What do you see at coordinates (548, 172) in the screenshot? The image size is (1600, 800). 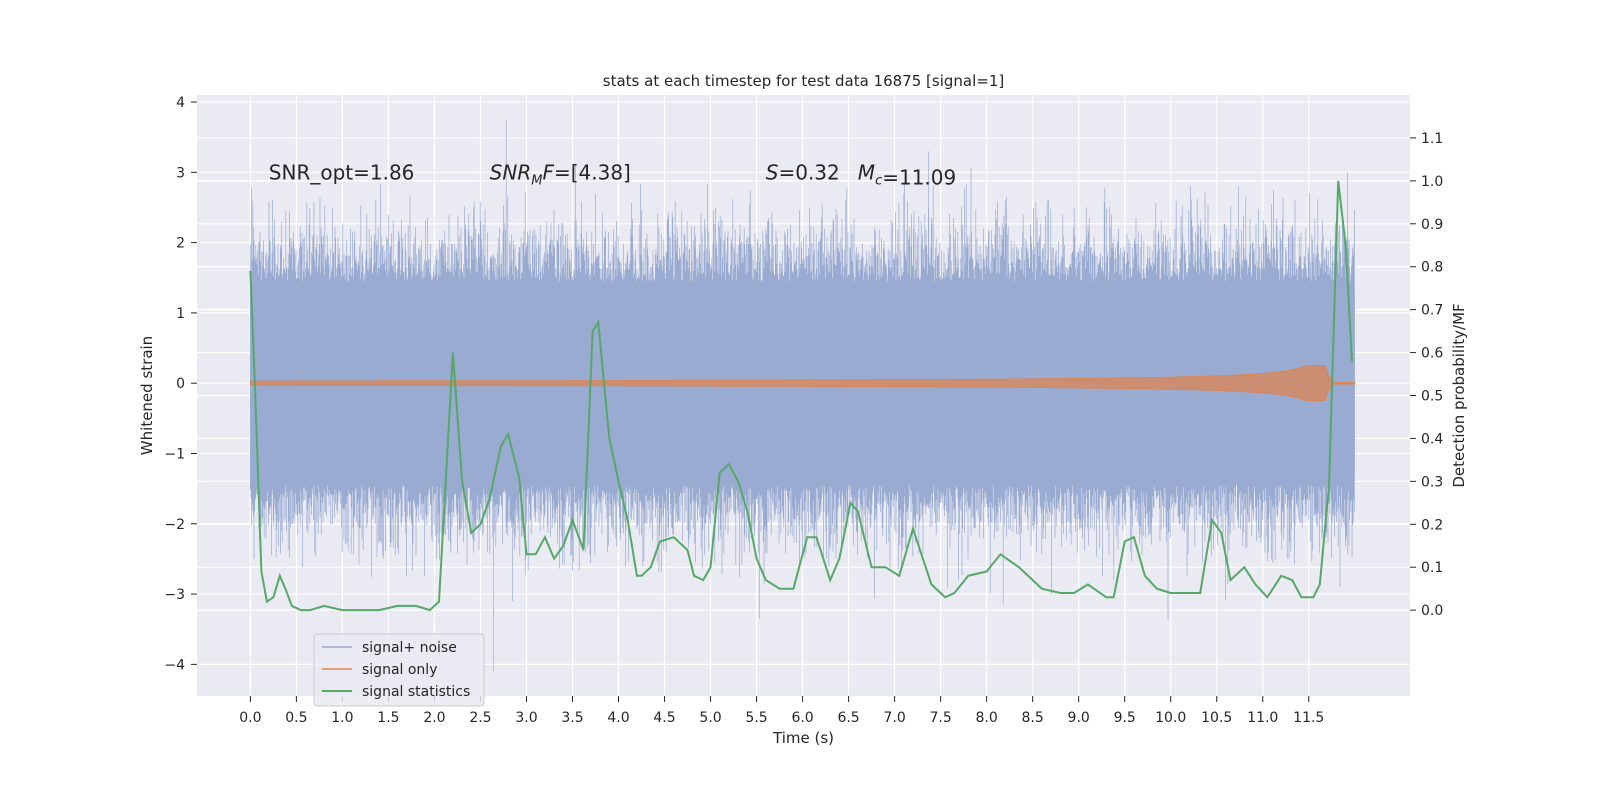 I see `annotation-rest: F` at bounding box center [548, 172].